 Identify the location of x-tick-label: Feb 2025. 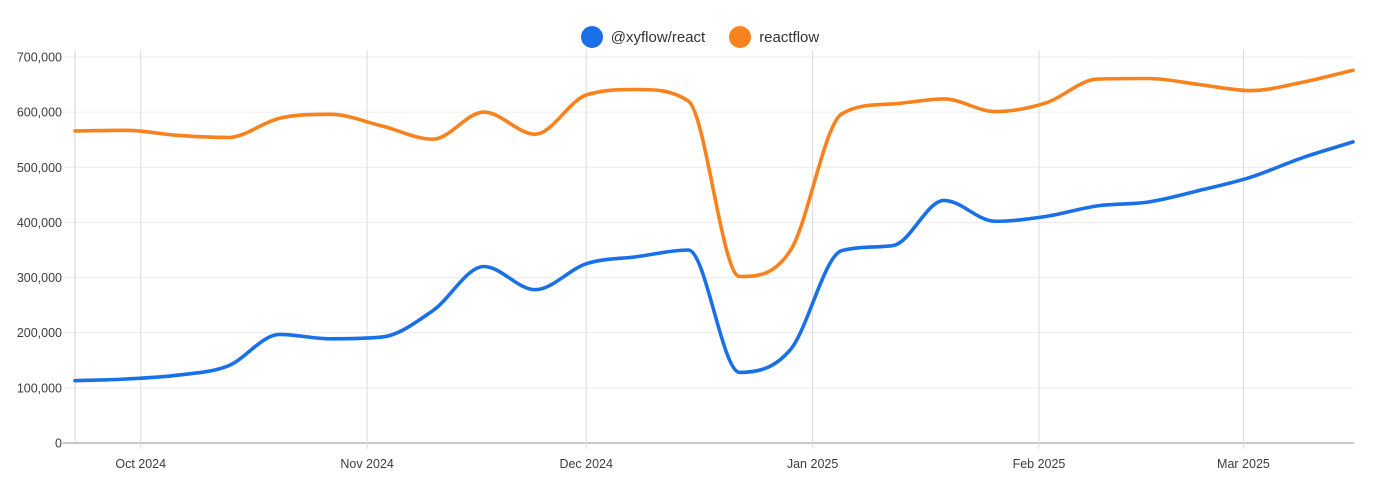
(1039, 464).